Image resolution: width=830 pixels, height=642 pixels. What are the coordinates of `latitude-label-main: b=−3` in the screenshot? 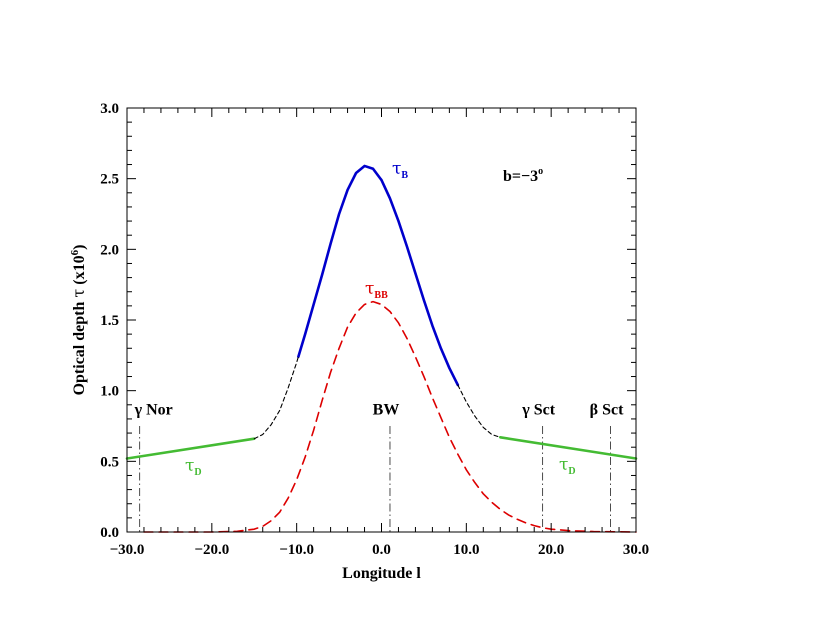 It's located at (520, 176).